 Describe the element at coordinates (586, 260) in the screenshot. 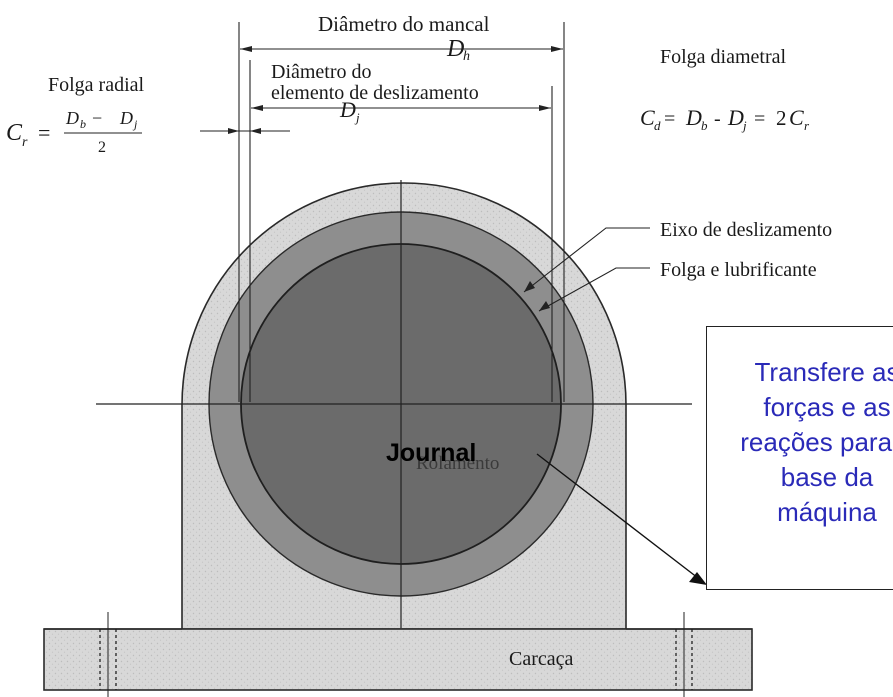

I see `leader-eixo` at that location.